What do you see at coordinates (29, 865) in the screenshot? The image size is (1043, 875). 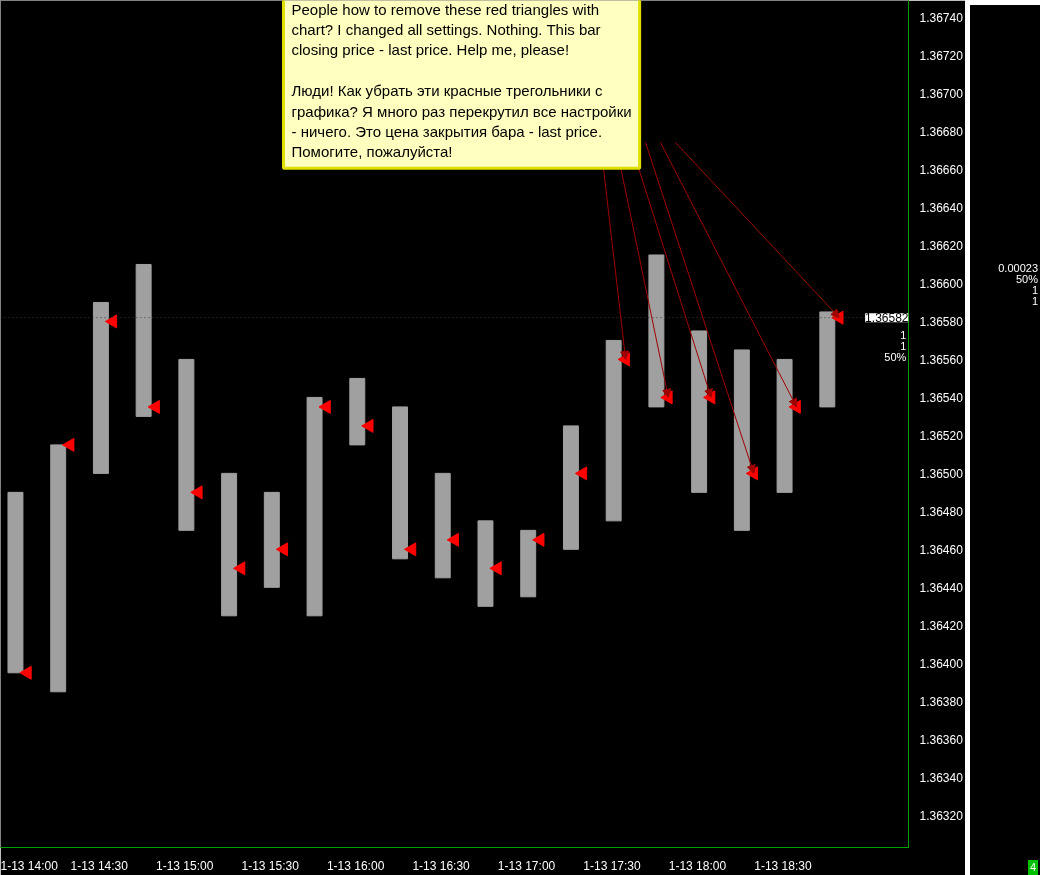 I see `x-tick-label: 1-13 14:00` at bounding box center [29, 865].